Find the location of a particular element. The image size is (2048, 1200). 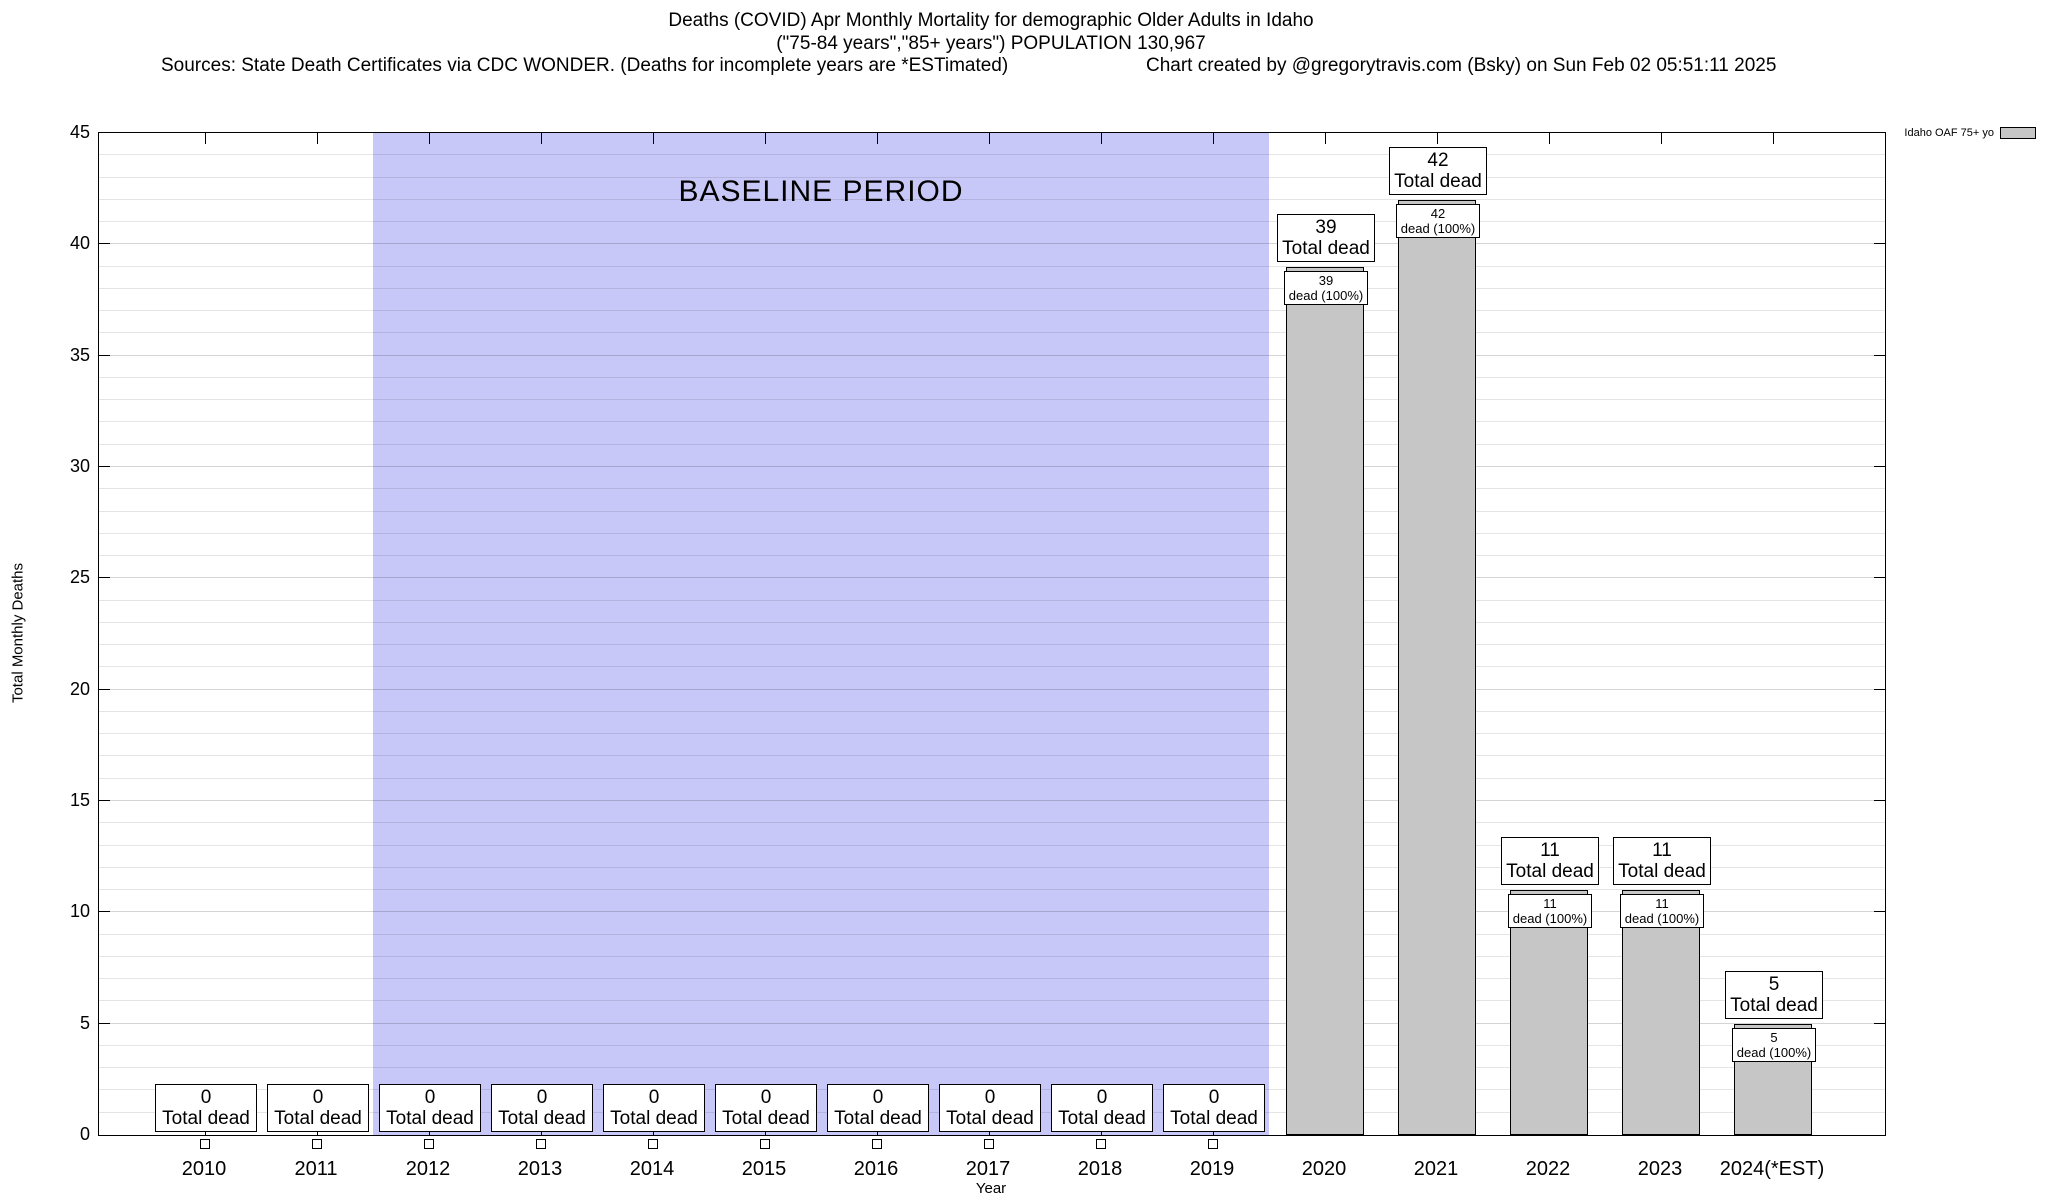

zero-marker-2010 is located at coordinates (205, 1144).